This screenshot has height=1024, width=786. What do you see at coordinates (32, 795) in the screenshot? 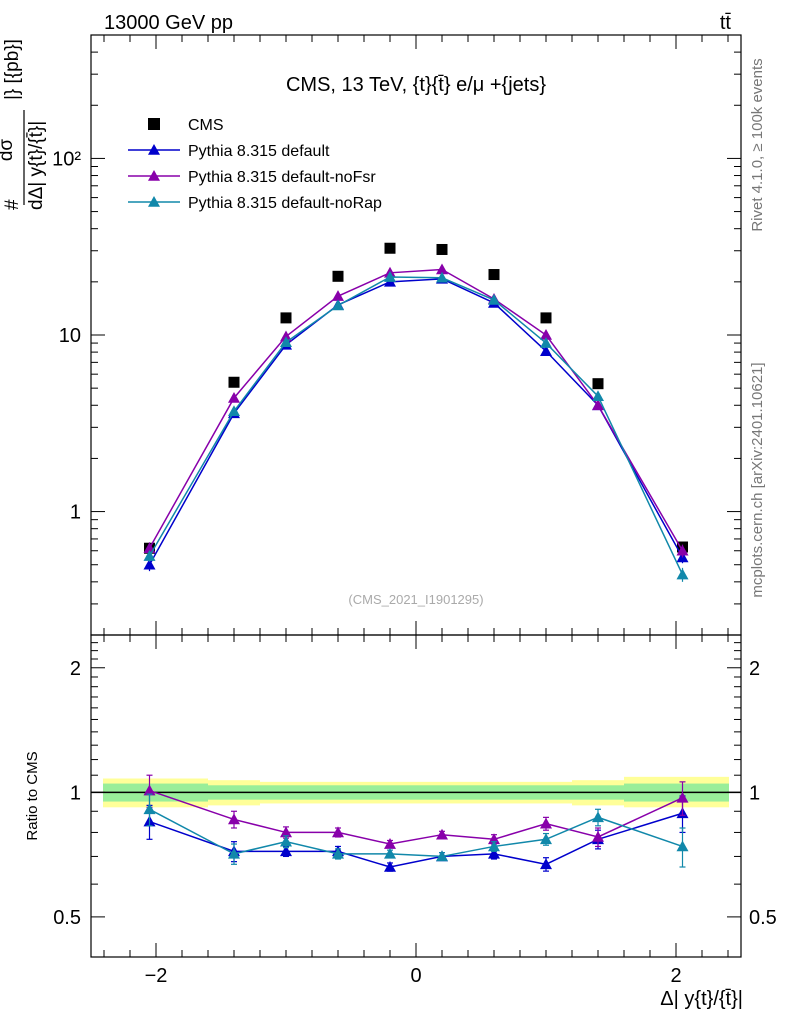
I see `ratio-ylabel: Ratio to CMS` at bounding box center [32, 795].